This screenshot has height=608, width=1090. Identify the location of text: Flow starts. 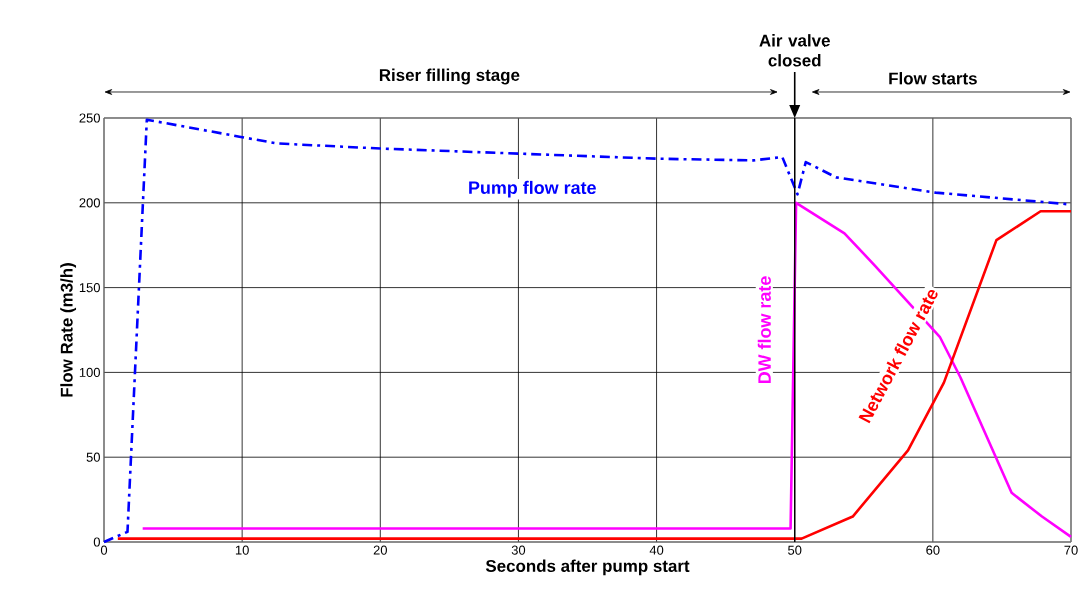
(933, 78).